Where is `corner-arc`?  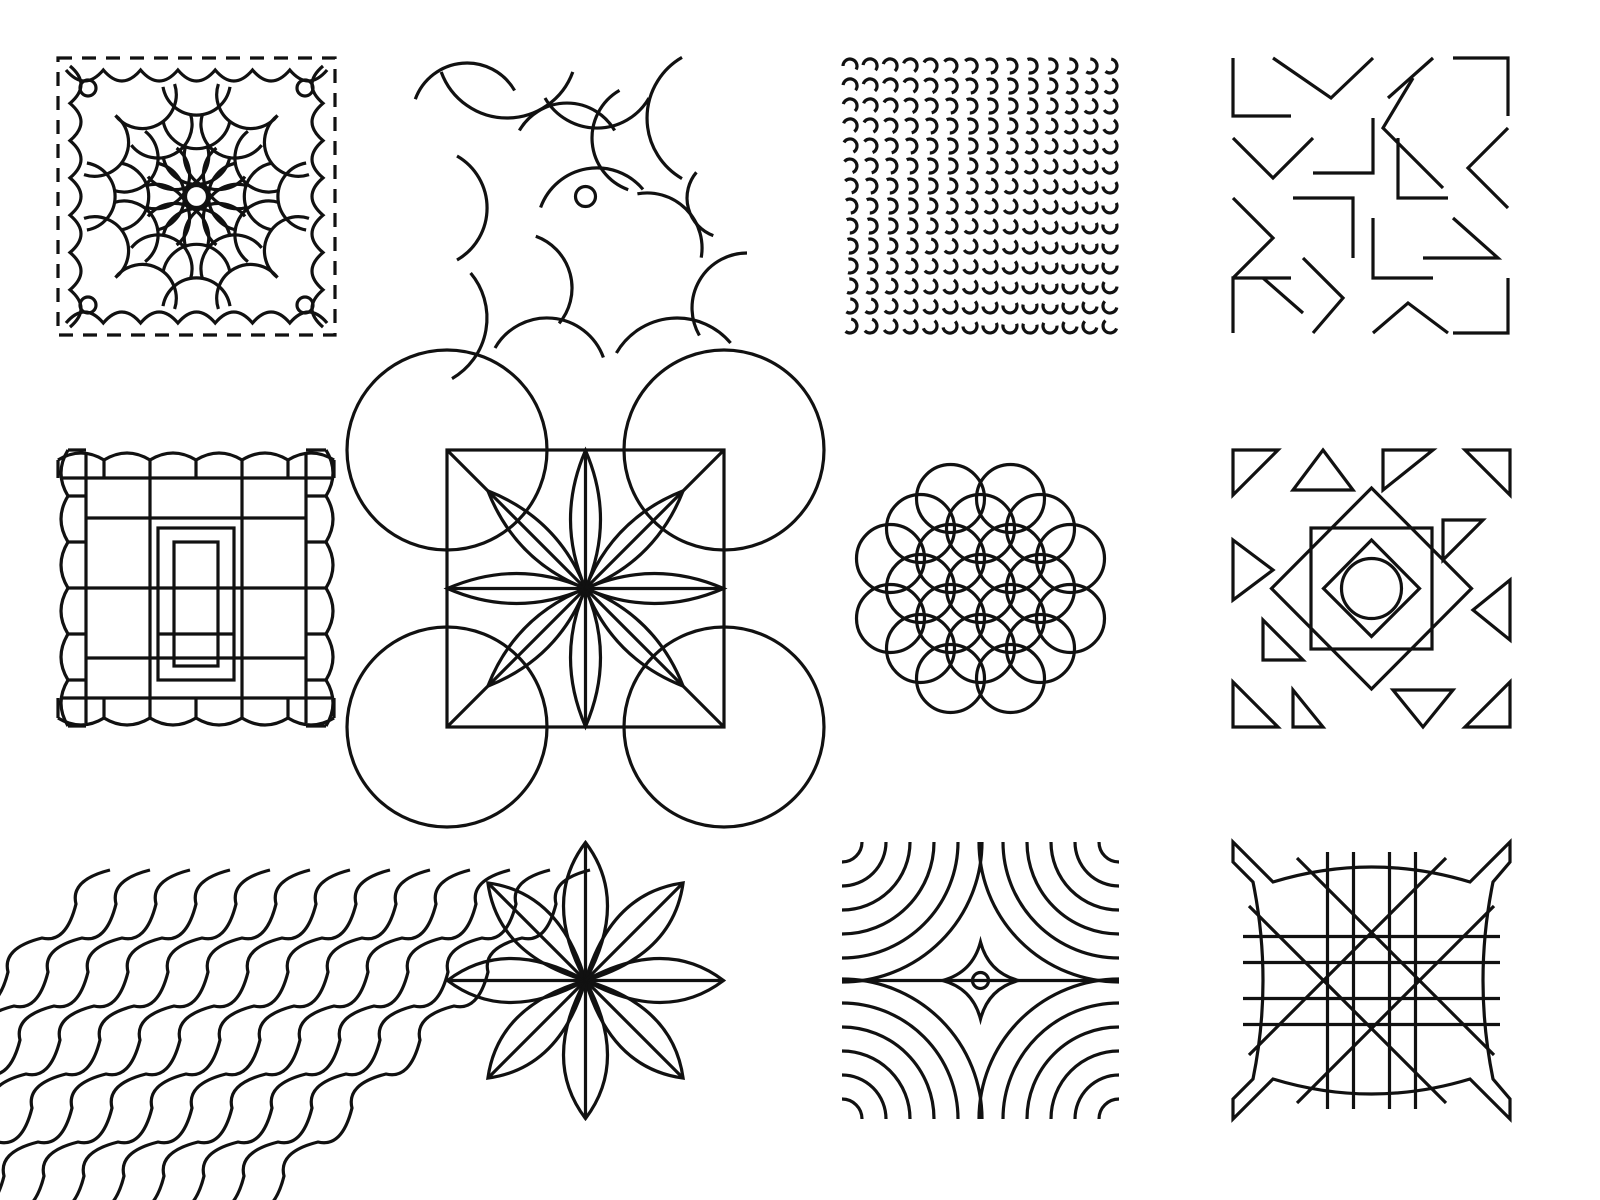 corner-arc is located at coordinates (724, 727).